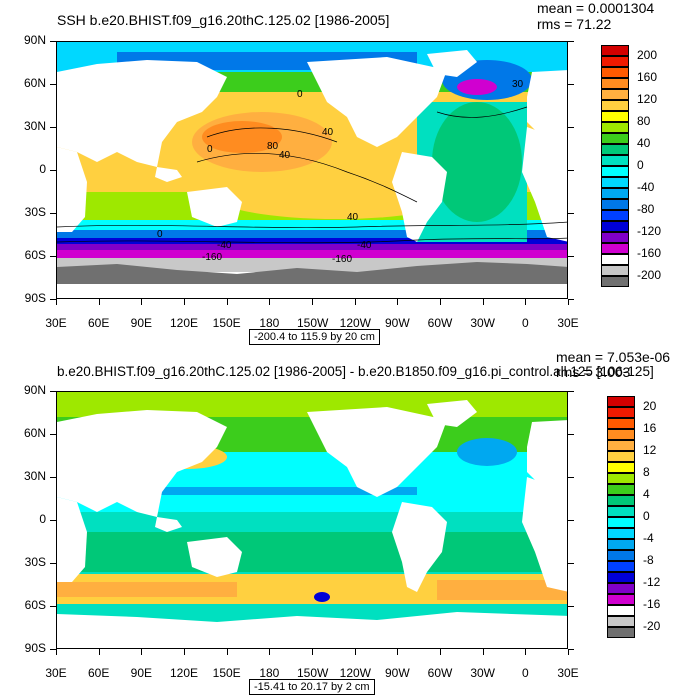 This screenshot has width=700, height=700. I want to click on y-tick-label: 30S, so click(35, 562).